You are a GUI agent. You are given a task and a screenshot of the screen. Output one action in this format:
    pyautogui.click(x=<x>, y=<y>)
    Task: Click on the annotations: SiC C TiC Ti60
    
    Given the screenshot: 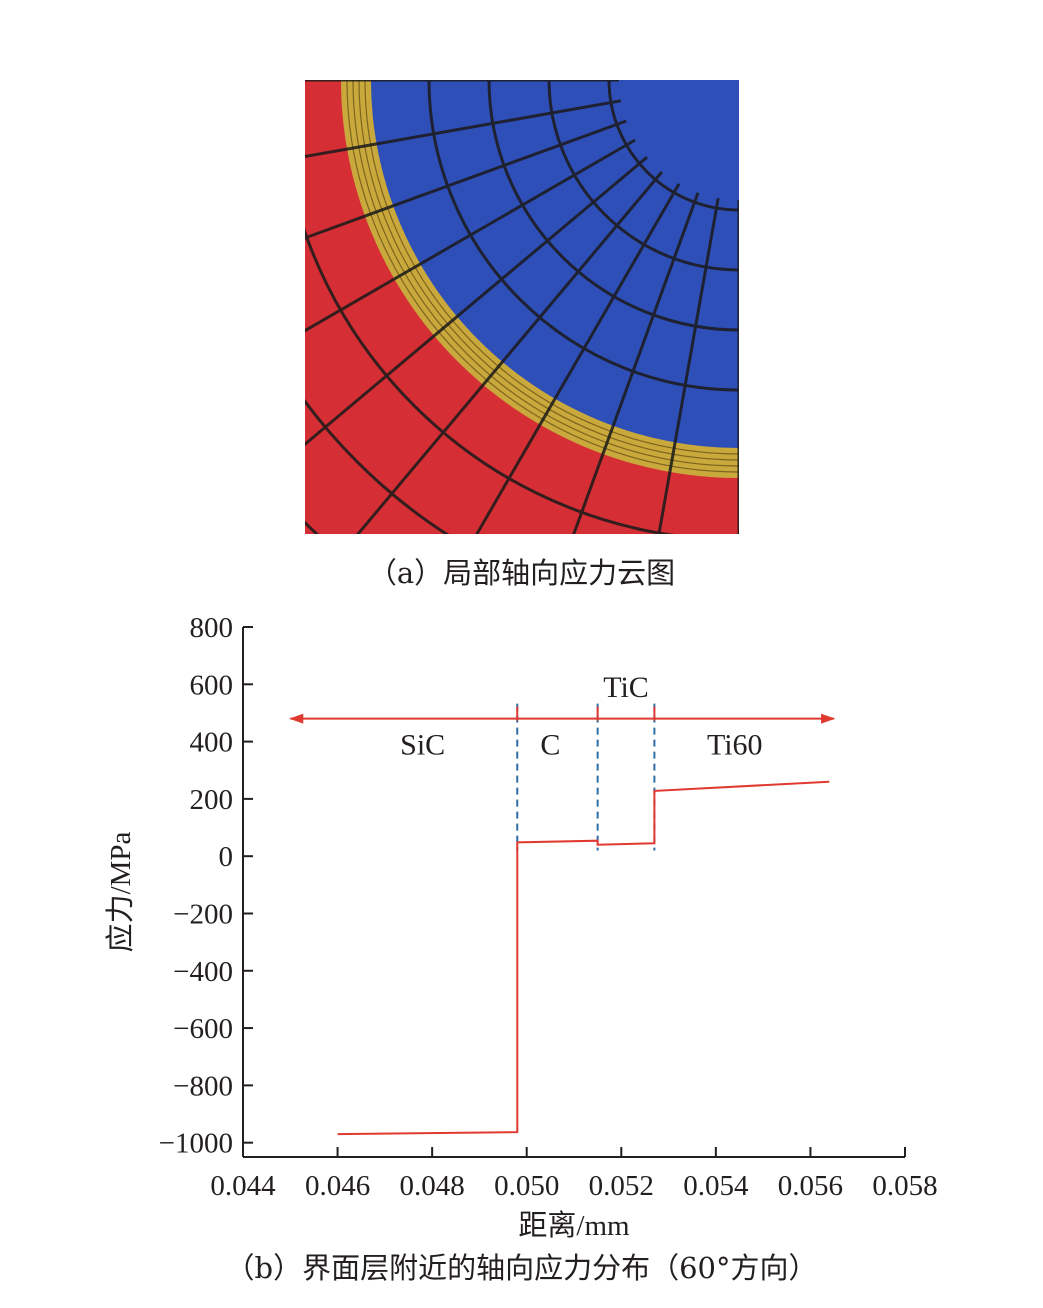 What is the action you would take?
    pyautogui.click(x=562, y=716)
    